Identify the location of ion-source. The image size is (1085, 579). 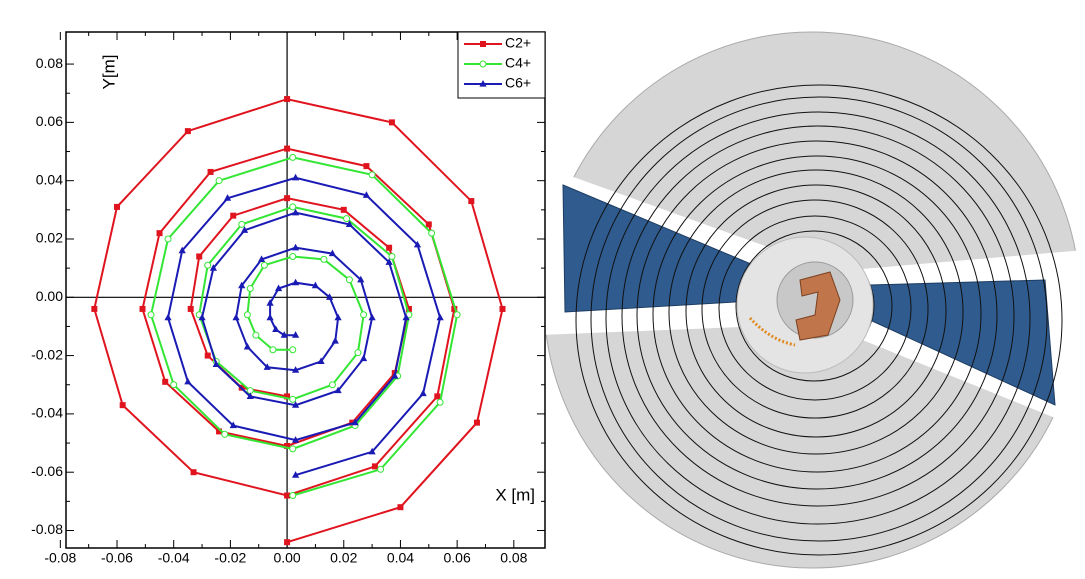
(818, 306).